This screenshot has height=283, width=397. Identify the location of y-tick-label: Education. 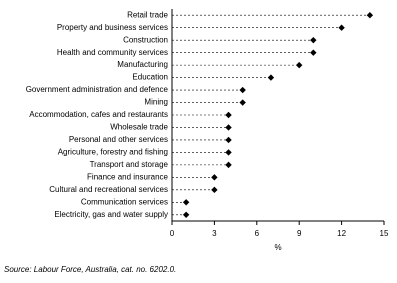
(150, 77).